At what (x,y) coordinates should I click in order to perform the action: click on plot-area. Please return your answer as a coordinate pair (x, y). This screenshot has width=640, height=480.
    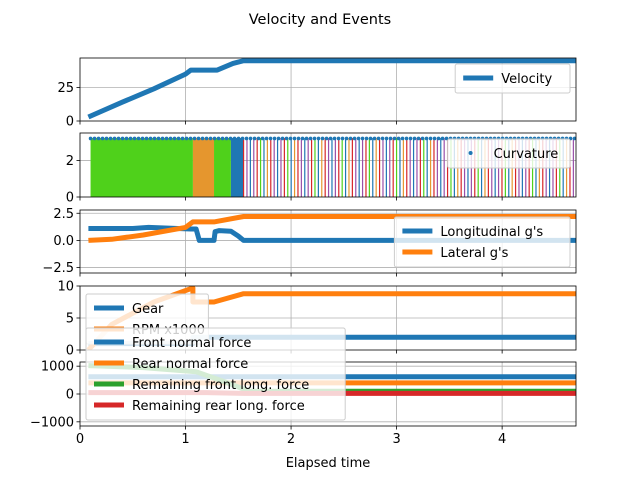
    Looking at the image, I should click on (328, 241).